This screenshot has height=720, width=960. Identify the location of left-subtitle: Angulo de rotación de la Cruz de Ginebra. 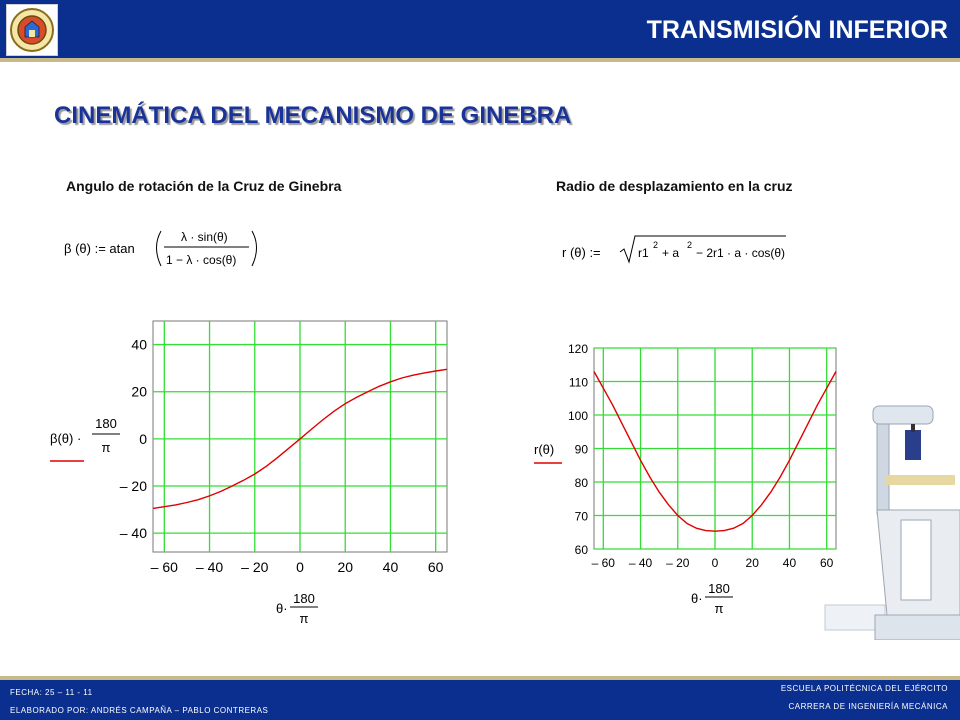
(204, 186).